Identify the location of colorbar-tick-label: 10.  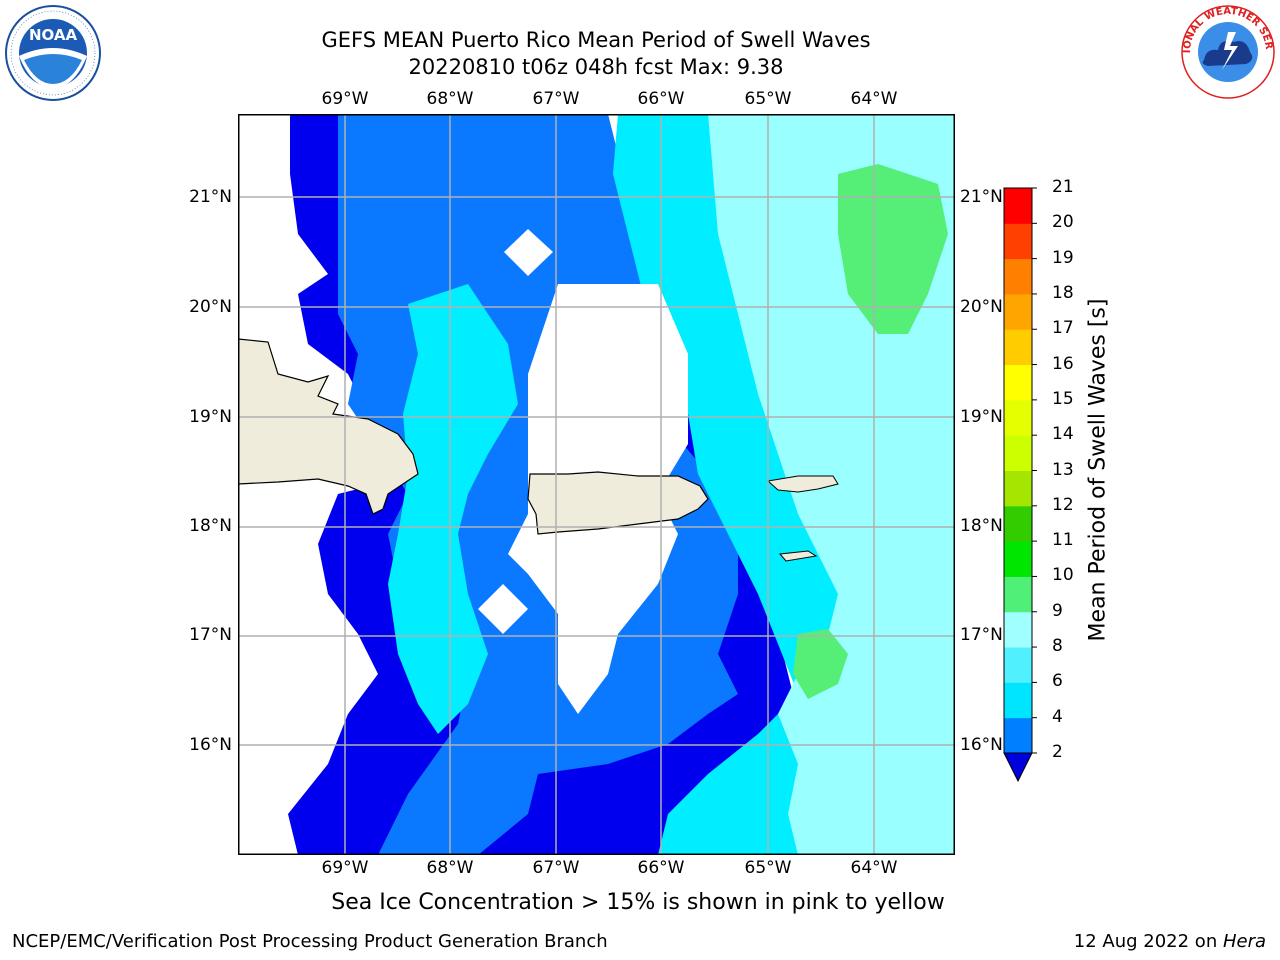
(1063, 575).